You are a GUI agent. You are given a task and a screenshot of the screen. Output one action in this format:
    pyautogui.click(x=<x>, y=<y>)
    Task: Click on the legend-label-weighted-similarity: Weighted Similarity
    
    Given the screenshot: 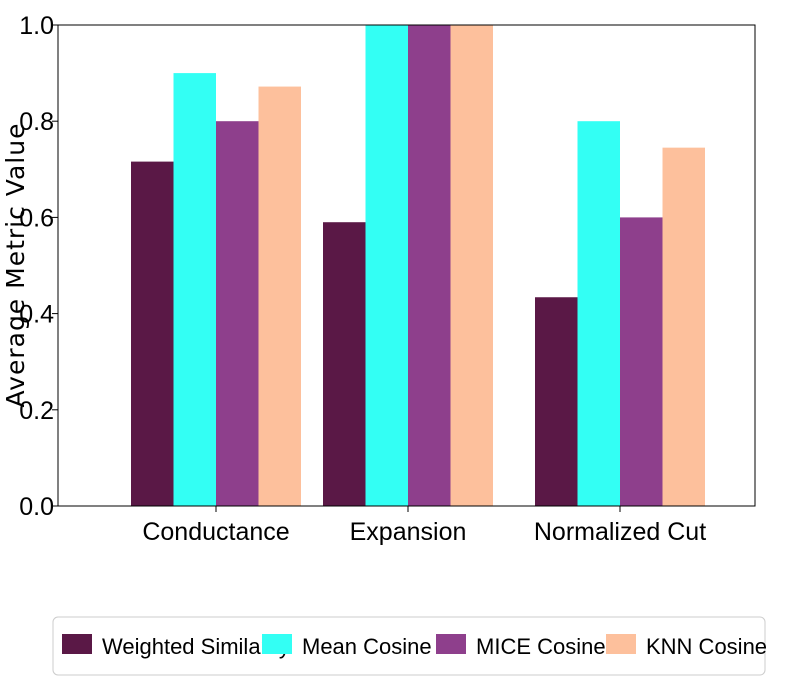 What is the action you would take?
    pyautogui.click(x=196, y=646)
    